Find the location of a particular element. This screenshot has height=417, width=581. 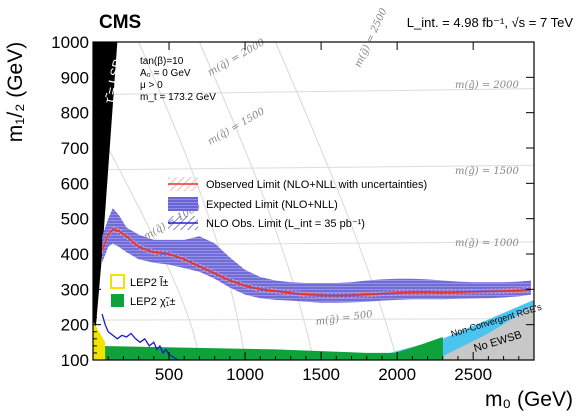

y-tick-label: 800 is located at coordinates (75, 113).